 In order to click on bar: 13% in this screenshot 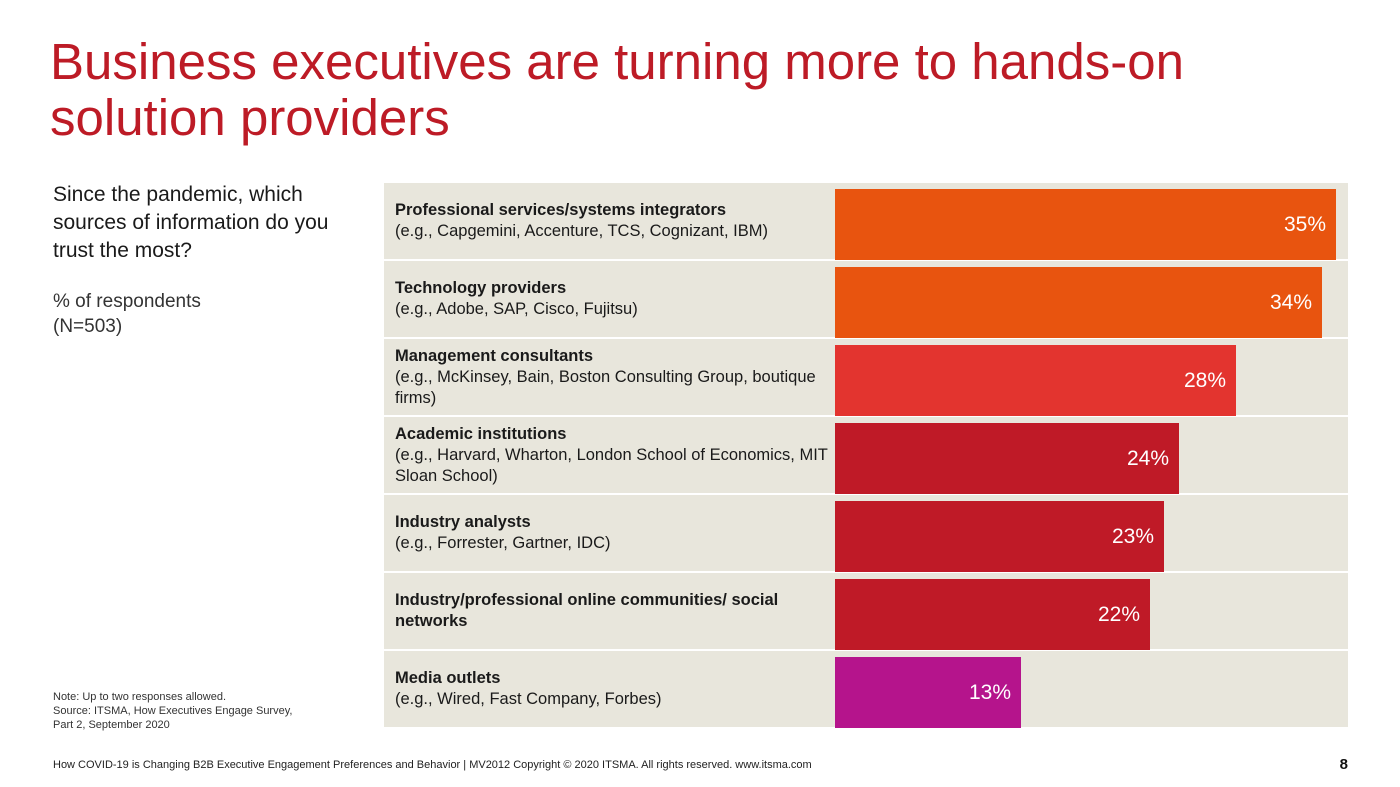, I will do `click(928, 692)`.